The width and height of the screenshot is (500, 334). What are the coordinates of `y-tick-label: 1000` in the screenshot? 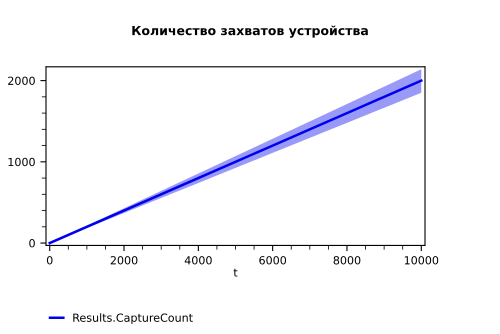 It's located at (21, 162).